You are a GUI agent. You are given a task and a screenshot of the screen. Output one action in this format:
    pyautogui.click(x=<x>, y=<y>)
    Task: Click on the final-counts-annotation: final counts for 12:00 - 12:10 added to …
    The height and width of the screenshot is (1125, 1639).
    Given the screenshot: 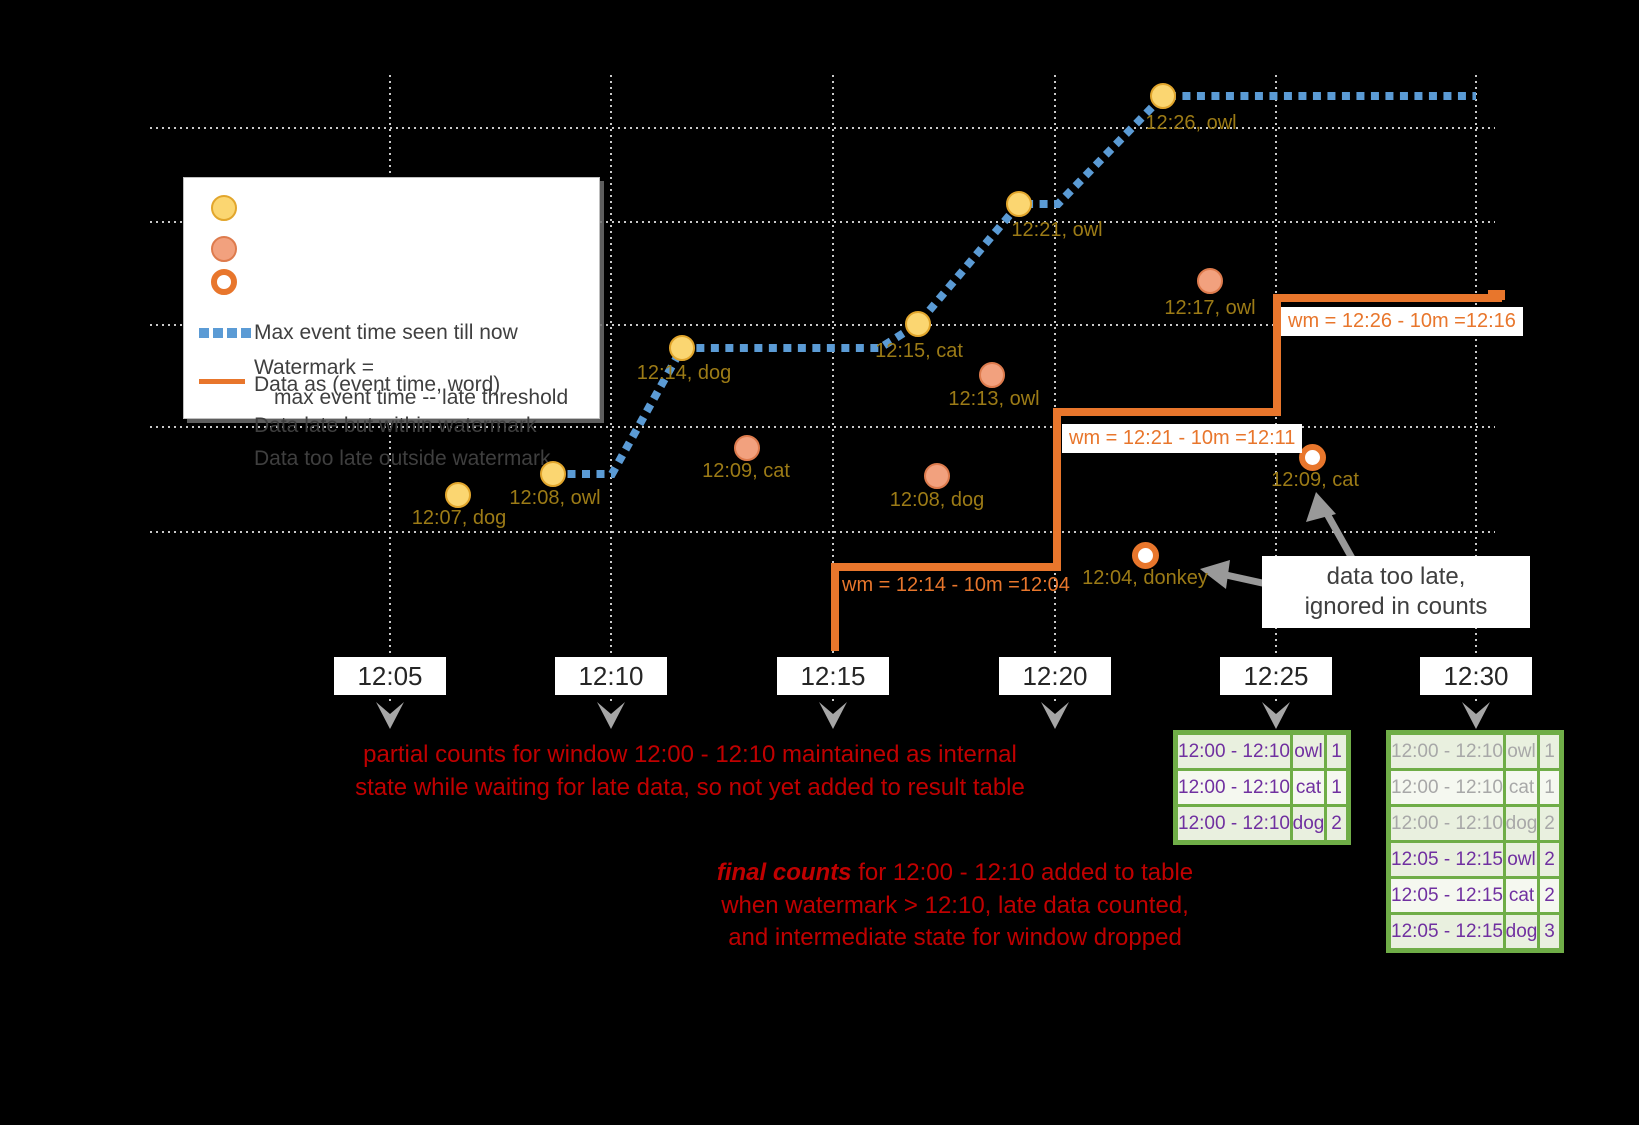 What is the action you would take?
    pyautogui.click(x=955, y=906)
    